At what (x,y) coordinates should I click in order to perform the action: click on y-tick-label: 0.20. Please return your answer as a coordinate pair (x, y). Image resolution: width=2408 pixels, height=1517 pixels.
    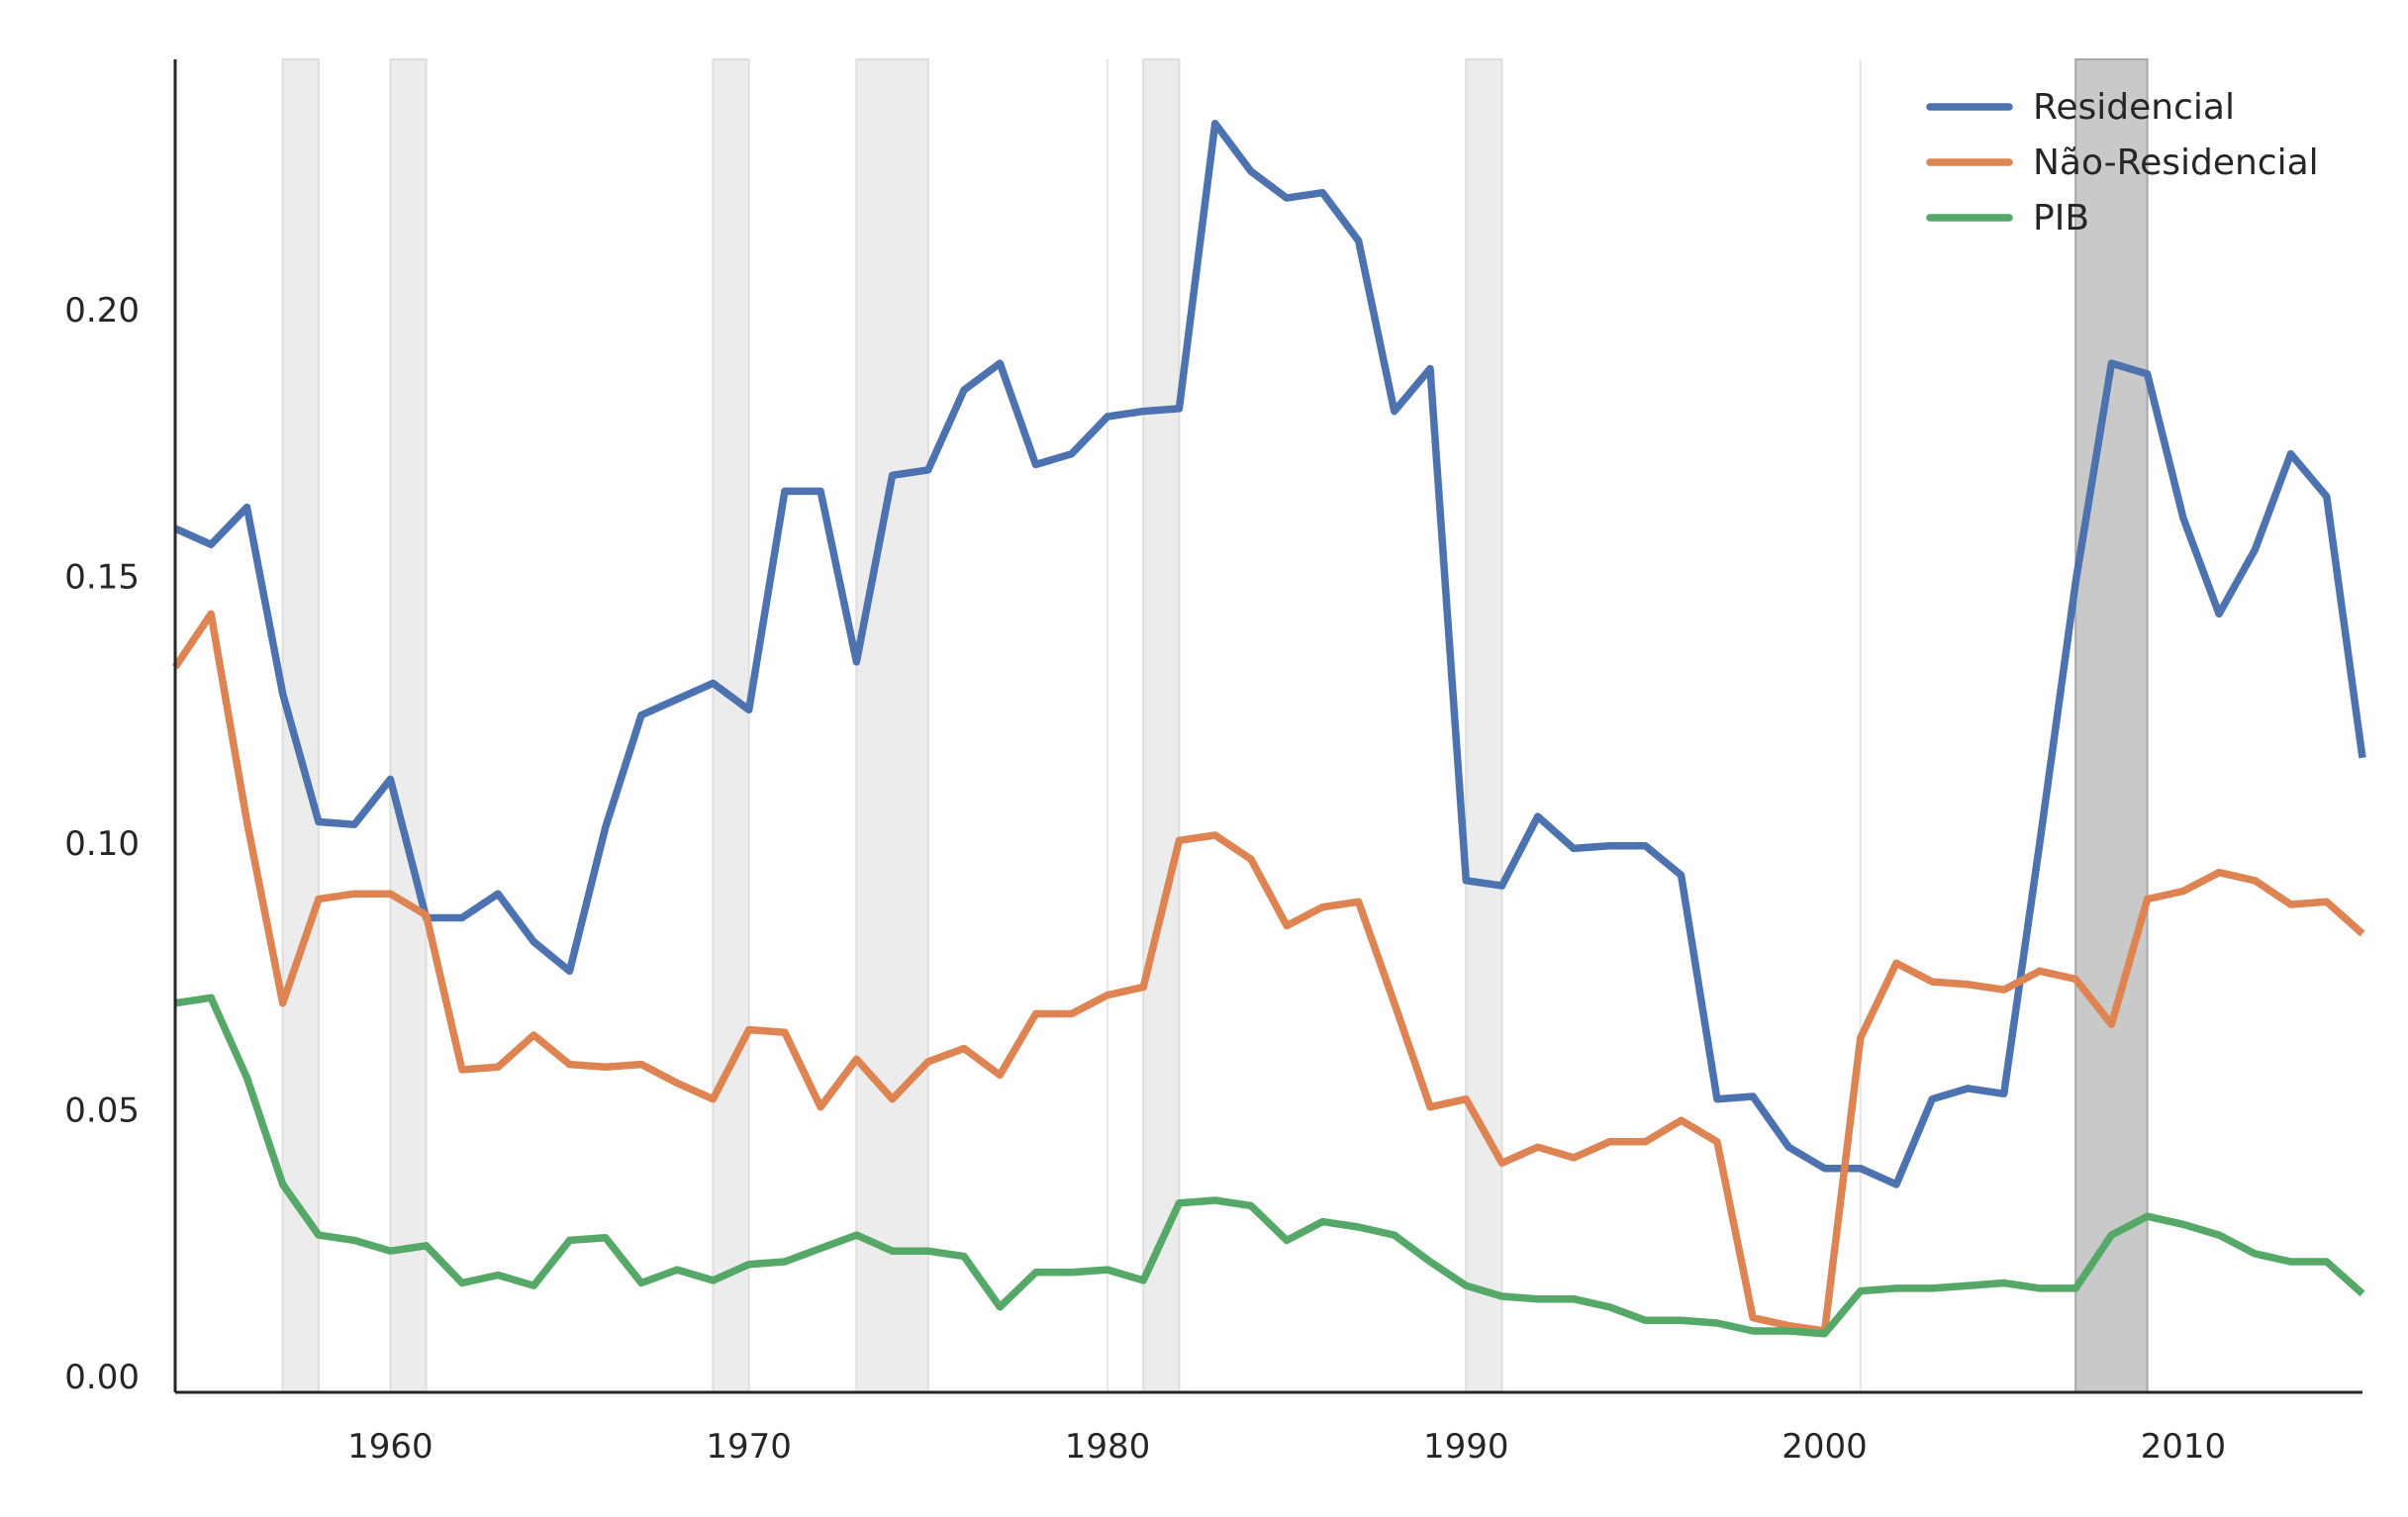
    Looking at the image, I should click on (102, 311).